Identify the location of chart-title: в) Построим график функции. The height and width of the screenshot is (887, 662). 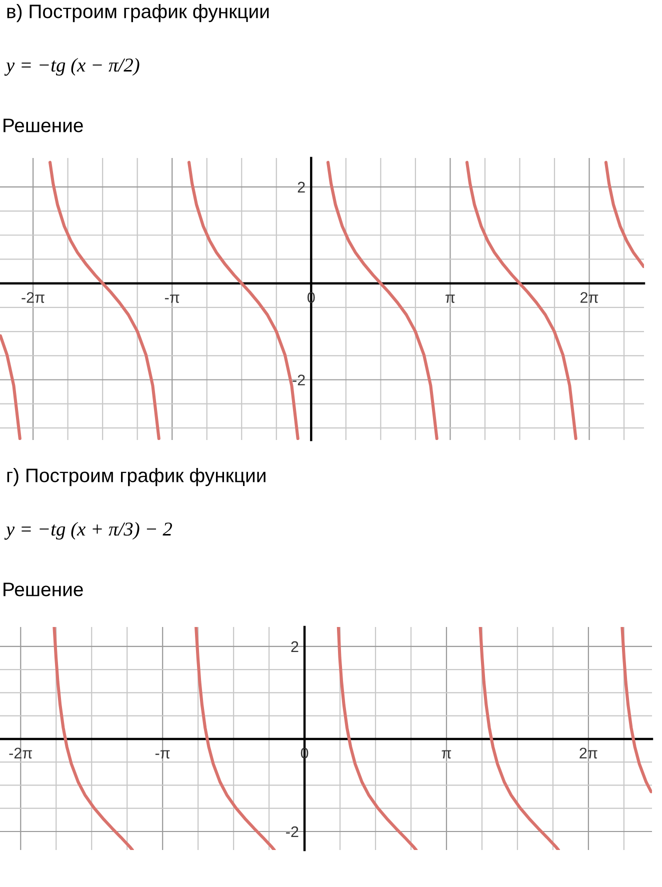
(138, 13).